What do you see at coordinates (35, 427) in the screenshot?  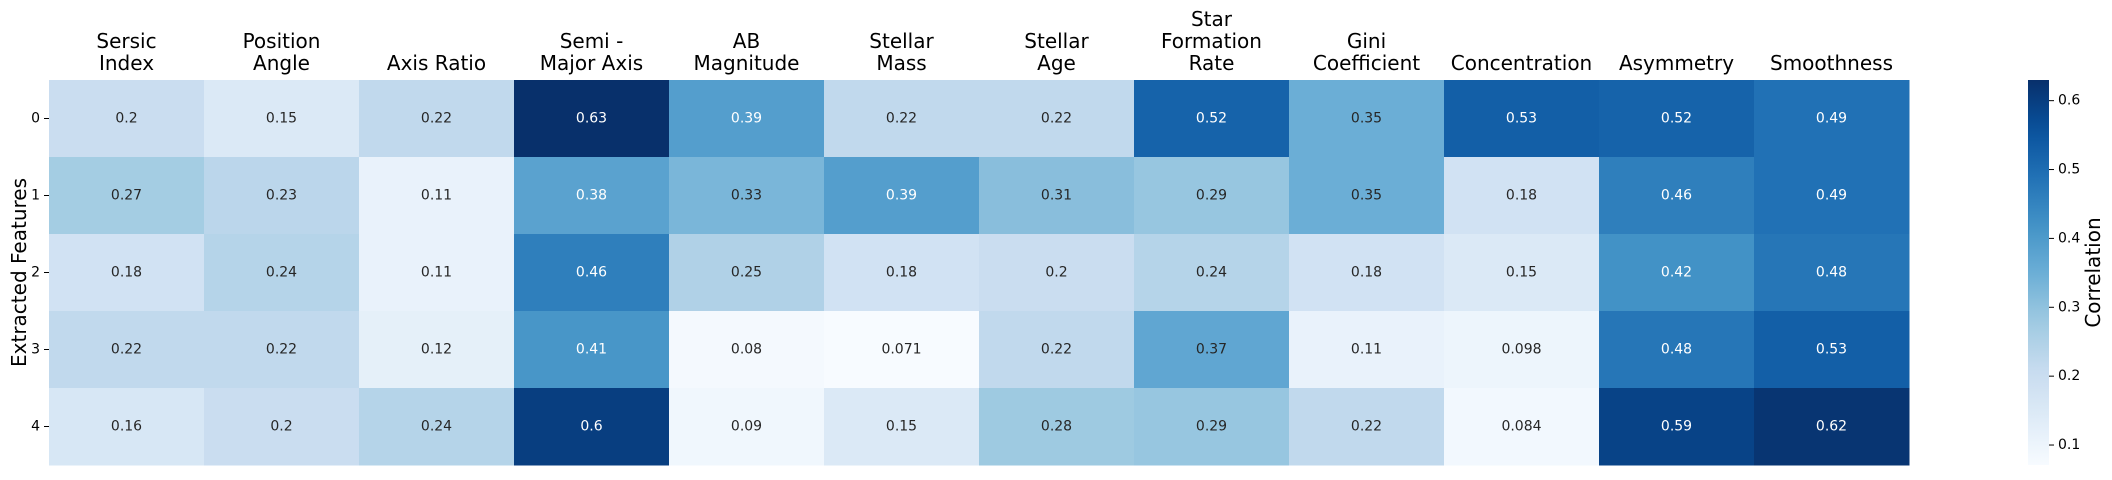 I see `row-label: 4` at bounding box center [35, 427].